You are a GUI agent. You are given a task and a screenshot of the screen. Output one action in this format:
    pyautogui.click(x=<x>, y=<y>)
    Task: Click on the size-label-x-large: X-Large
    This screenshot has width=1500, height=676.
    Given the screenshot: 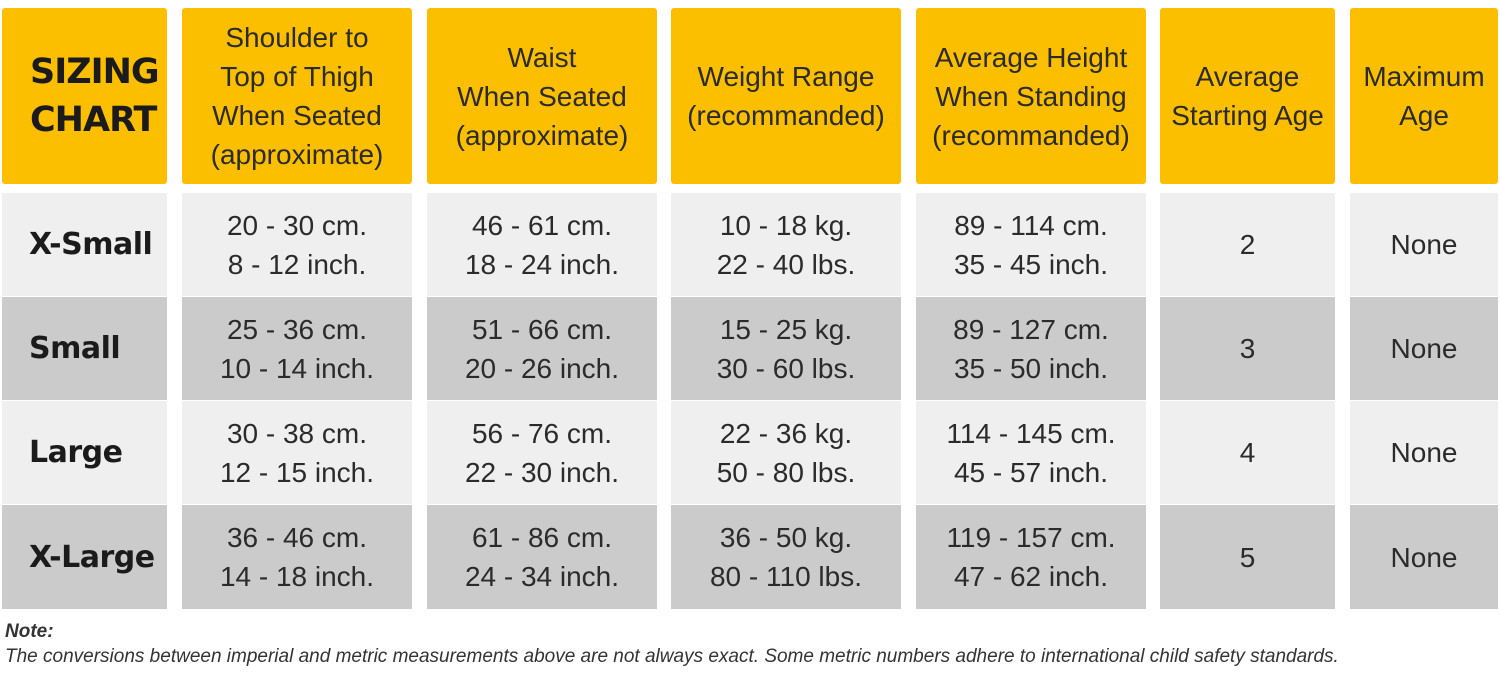 What is the action you would take?
    pyautogui.click(x=84, y=557)
    